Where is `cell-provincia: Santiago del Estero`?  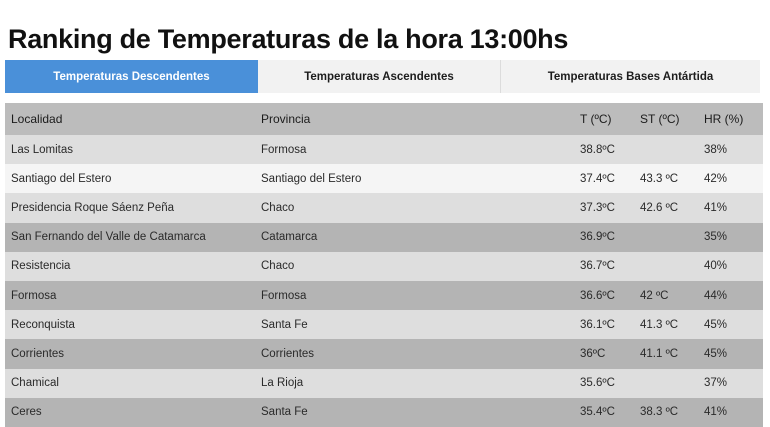 cell-provincia: Santiago del Estero is located at coordinates (311, 178).